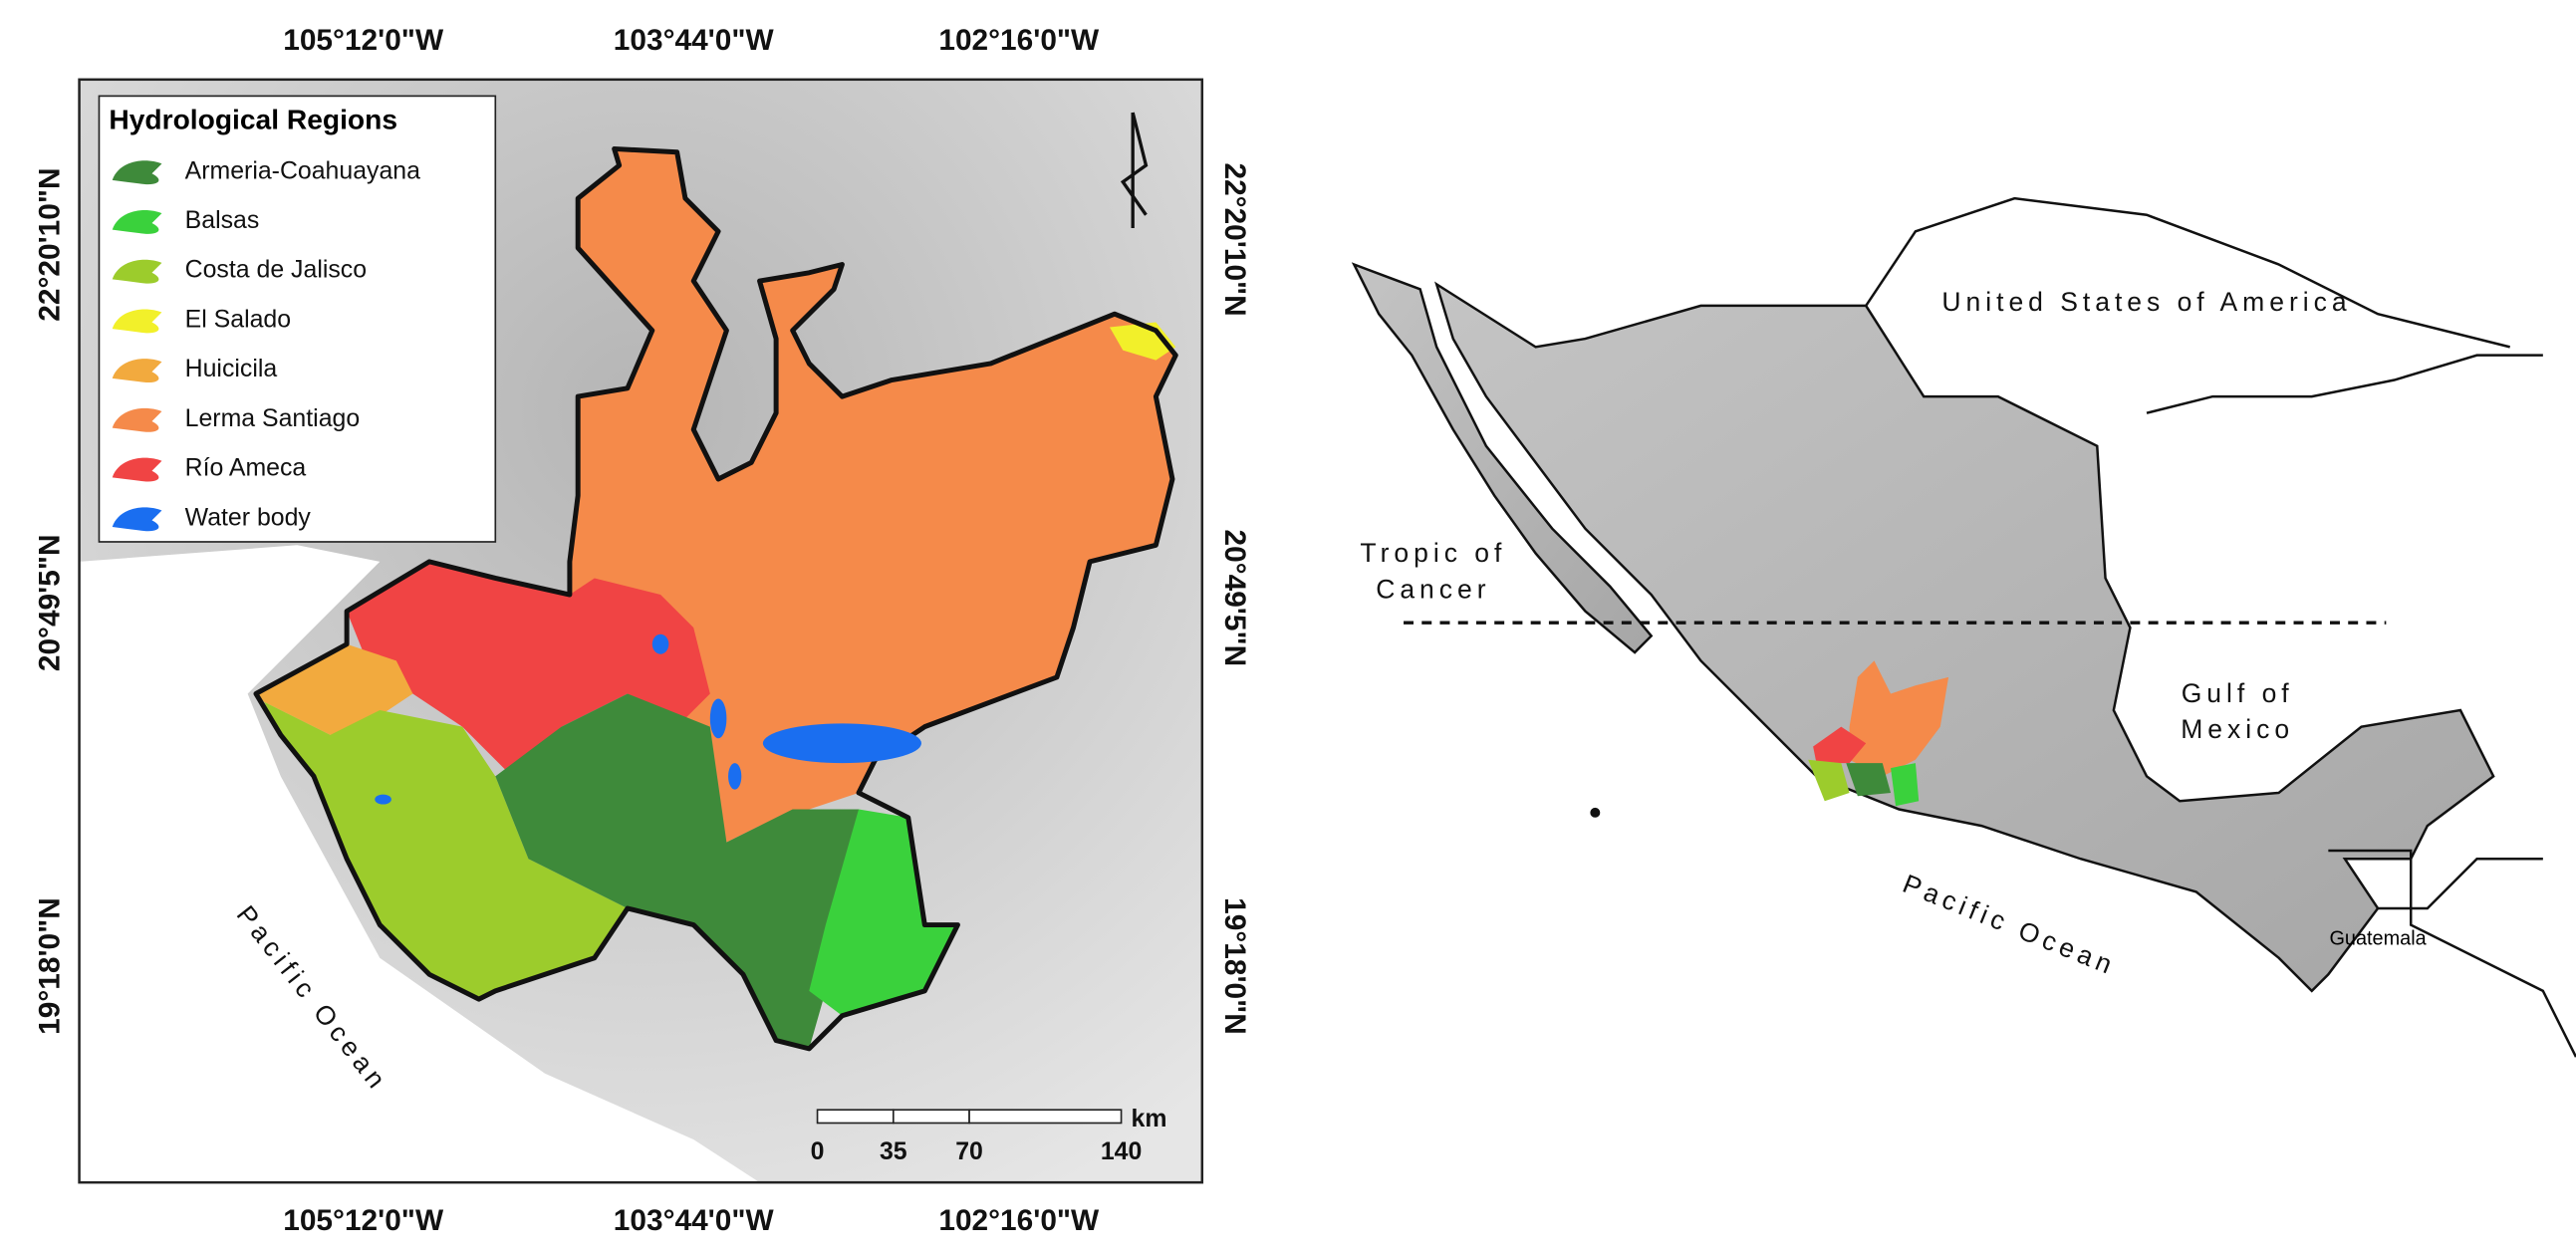 Image resolution: width=2576 pixels, height=1257 pixels. What do you see at coordinates (969, 1151) in the screenshot?
I see `scale-tick: 70` at bounding box center [969, 1151].